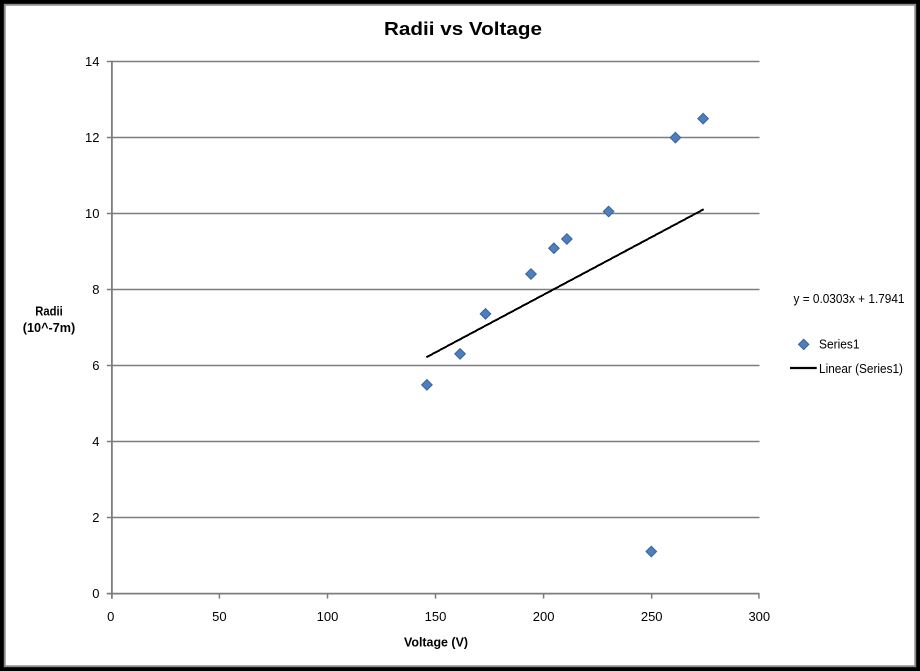  Describe the element at coordinates (839, 344) in the screenshot. I see `svg-text: Series1` at that location.